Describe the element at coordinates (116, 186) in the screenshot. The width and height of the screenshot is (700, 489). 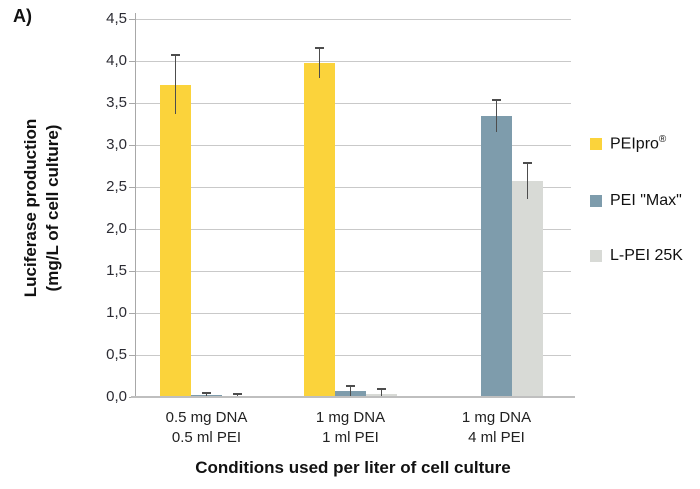
I see `y-tick-label: 2,5` at that location.